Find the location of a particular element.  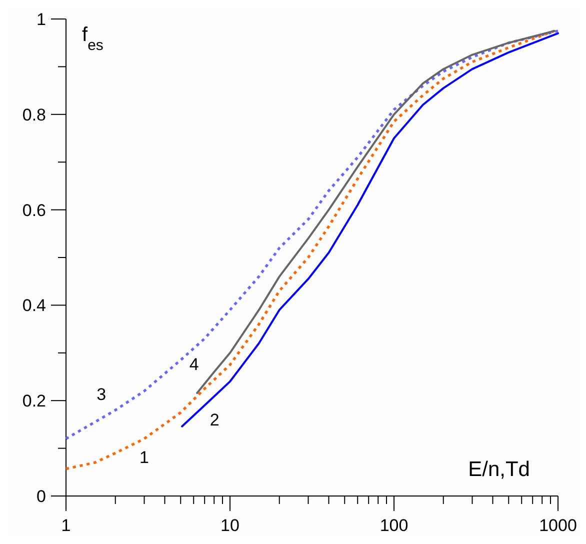

series-label: 3 is located at coordinates (101, 394).